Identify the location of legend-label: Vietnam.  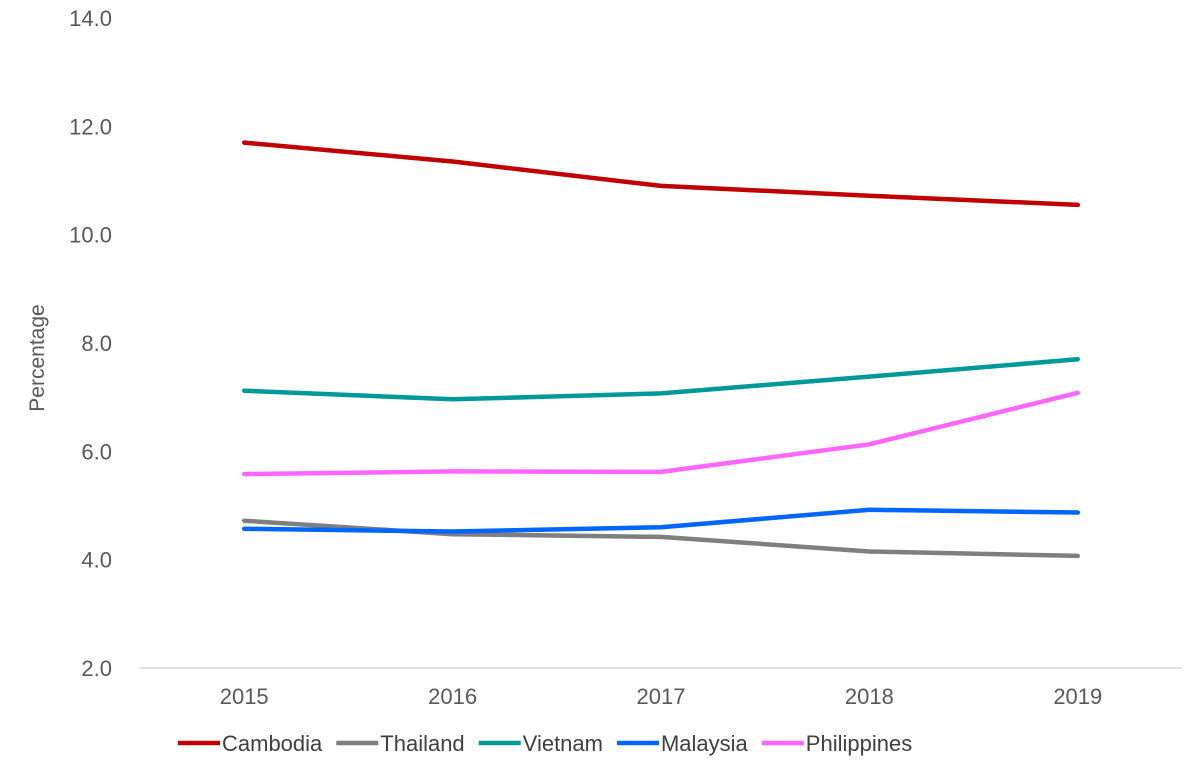
(563, 743).